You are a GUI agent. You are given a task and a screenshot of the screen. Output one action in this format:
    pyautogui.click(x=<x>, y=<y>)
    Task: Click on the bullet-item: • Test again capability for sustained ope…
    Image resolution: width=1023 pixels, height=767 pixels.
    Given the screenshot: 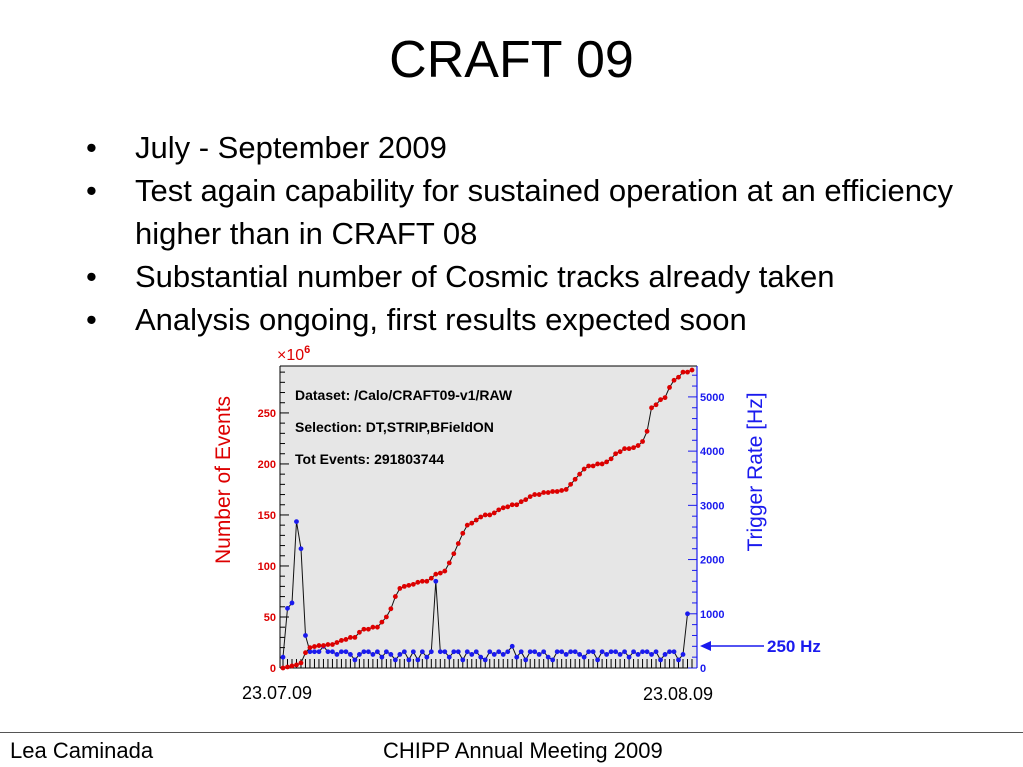 What is the action you would take?
    pyautogui.click(x=530, y=212)
    